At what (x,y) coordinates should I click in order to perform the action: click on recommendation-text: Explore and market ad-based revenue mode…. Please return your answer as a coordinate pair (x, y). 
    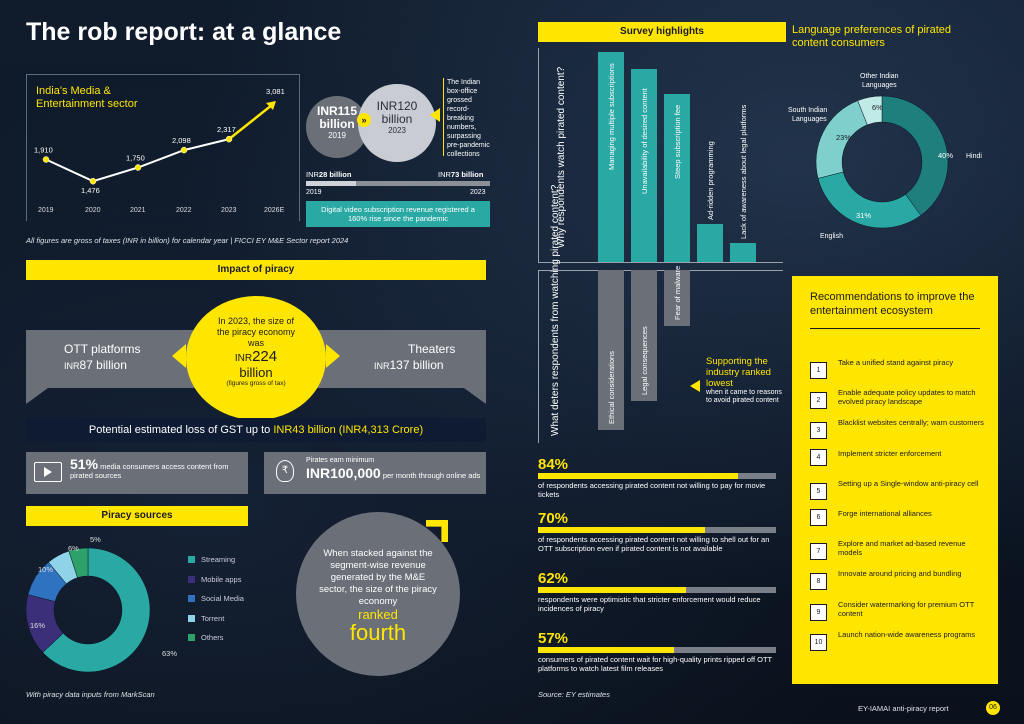
    Looking at the image, I should click on (902, 548).